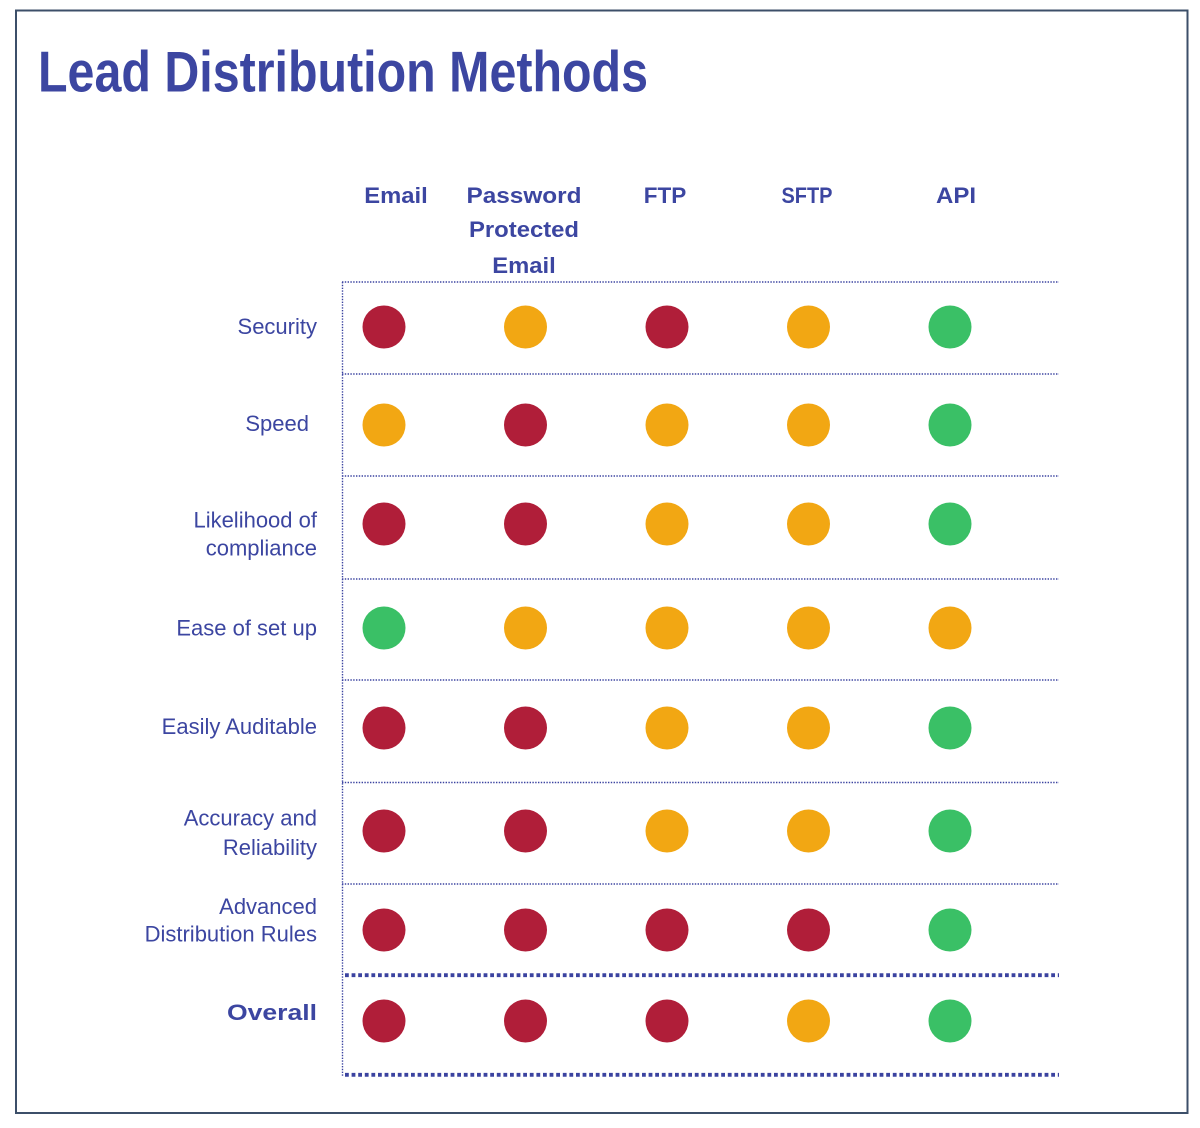 This screenshot has width=1200, height=1128. I want to click on svg-text: FTP, so click(665, 195).